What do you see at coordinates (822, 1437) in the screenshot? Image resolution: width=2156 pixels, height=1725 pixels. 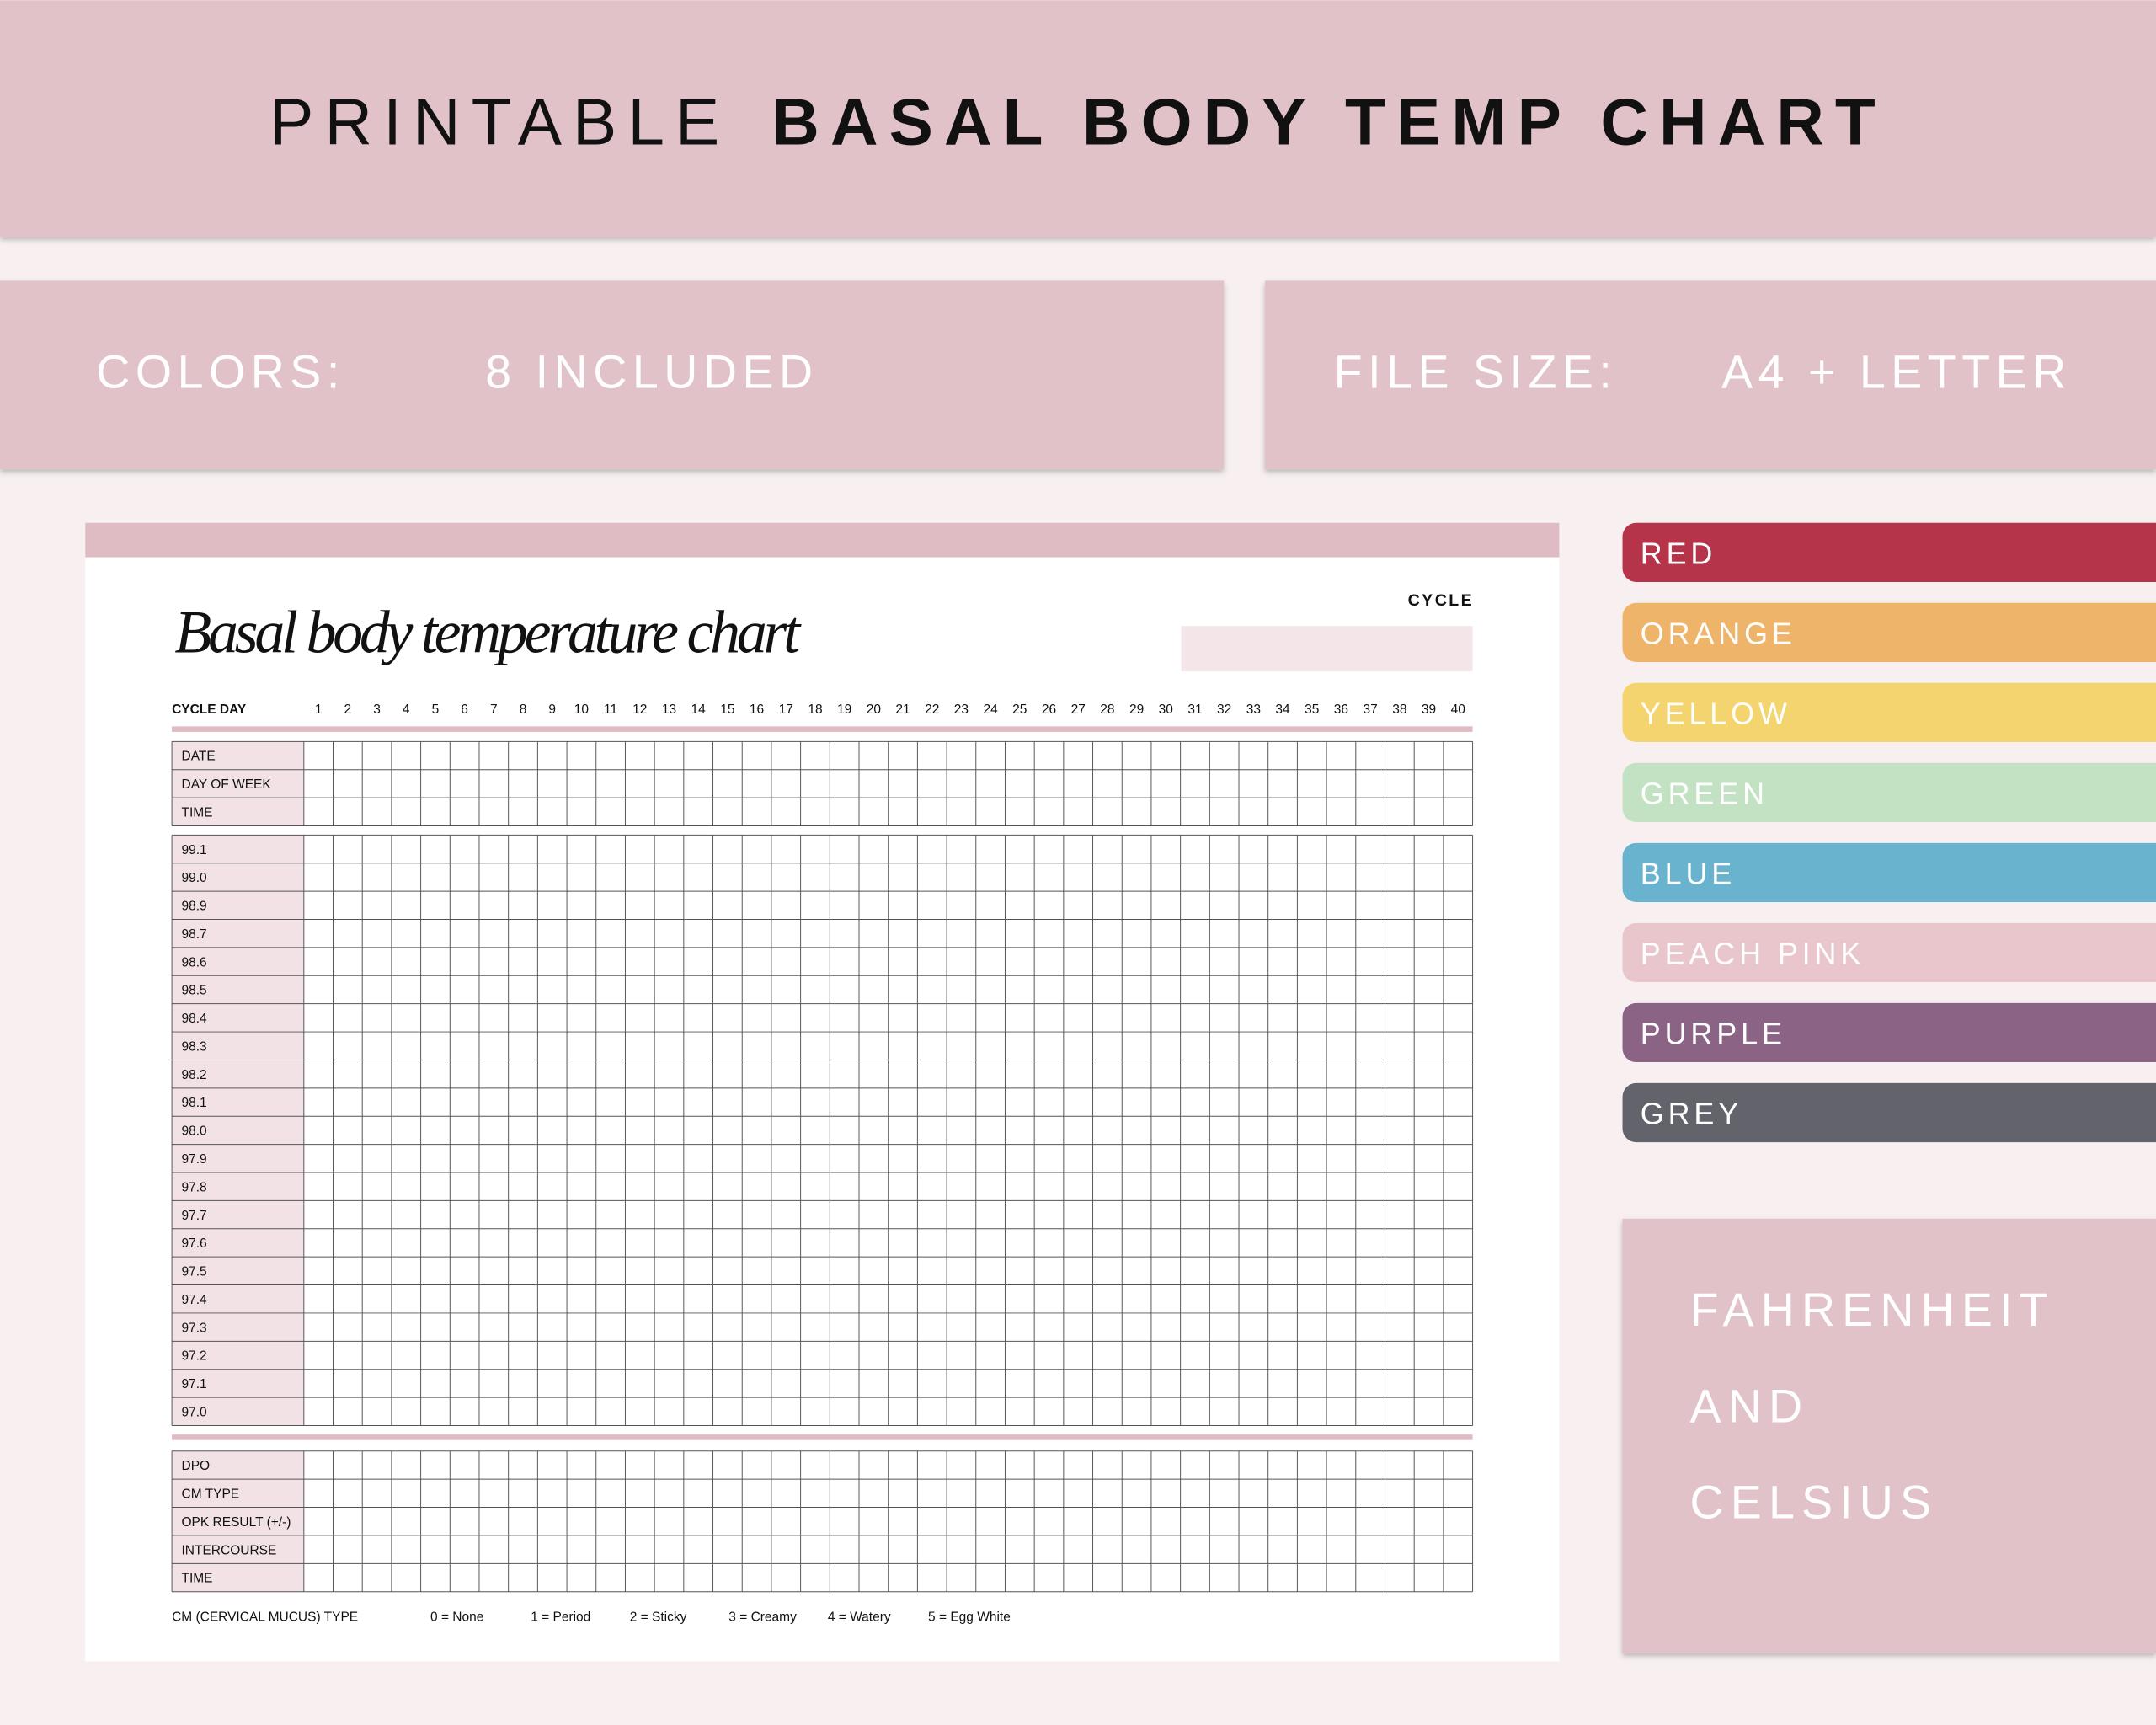 I see `divider` at bounding box center [822, 1437].